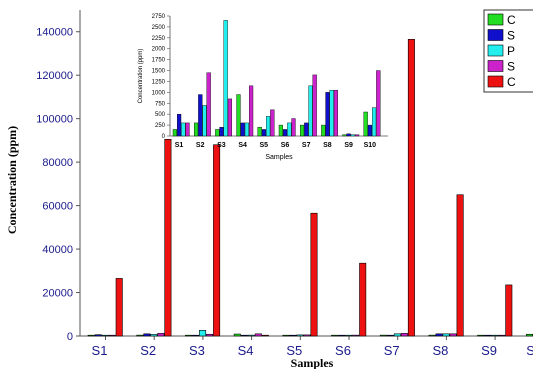 The width and height of the screenshot is (533, 369). What do you see at coordinates (148, 350) in the screenshot?
I see `main-x-tick-label: S2` at bounding box center [148, 350].